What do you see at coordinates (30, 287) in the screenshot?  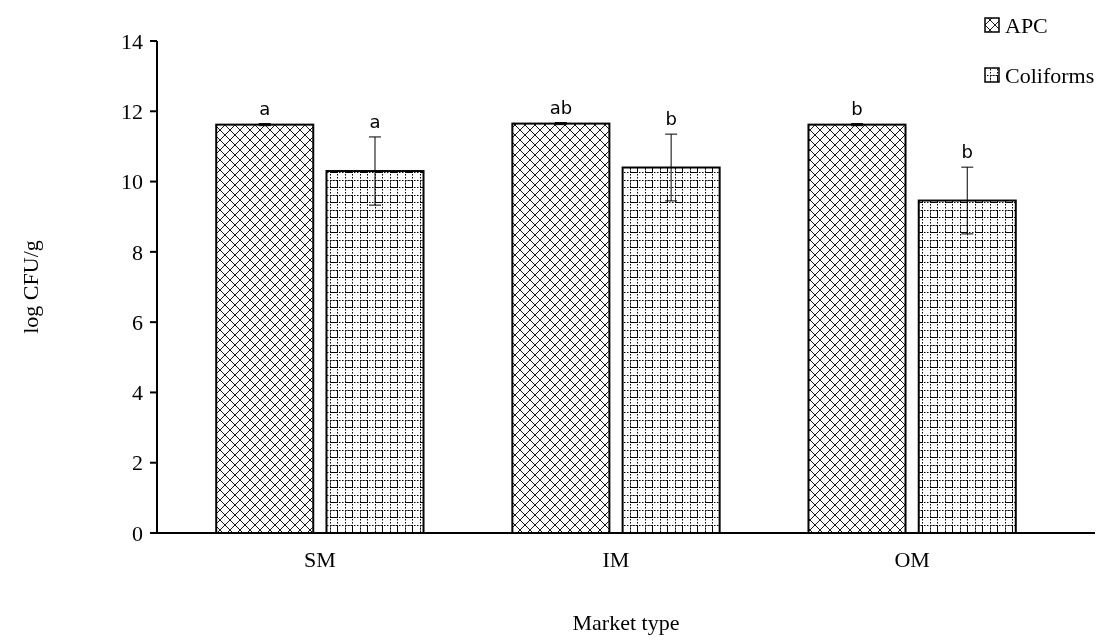 I see `y-axis-title: log CFU/g` at bounding box center [30, 287].